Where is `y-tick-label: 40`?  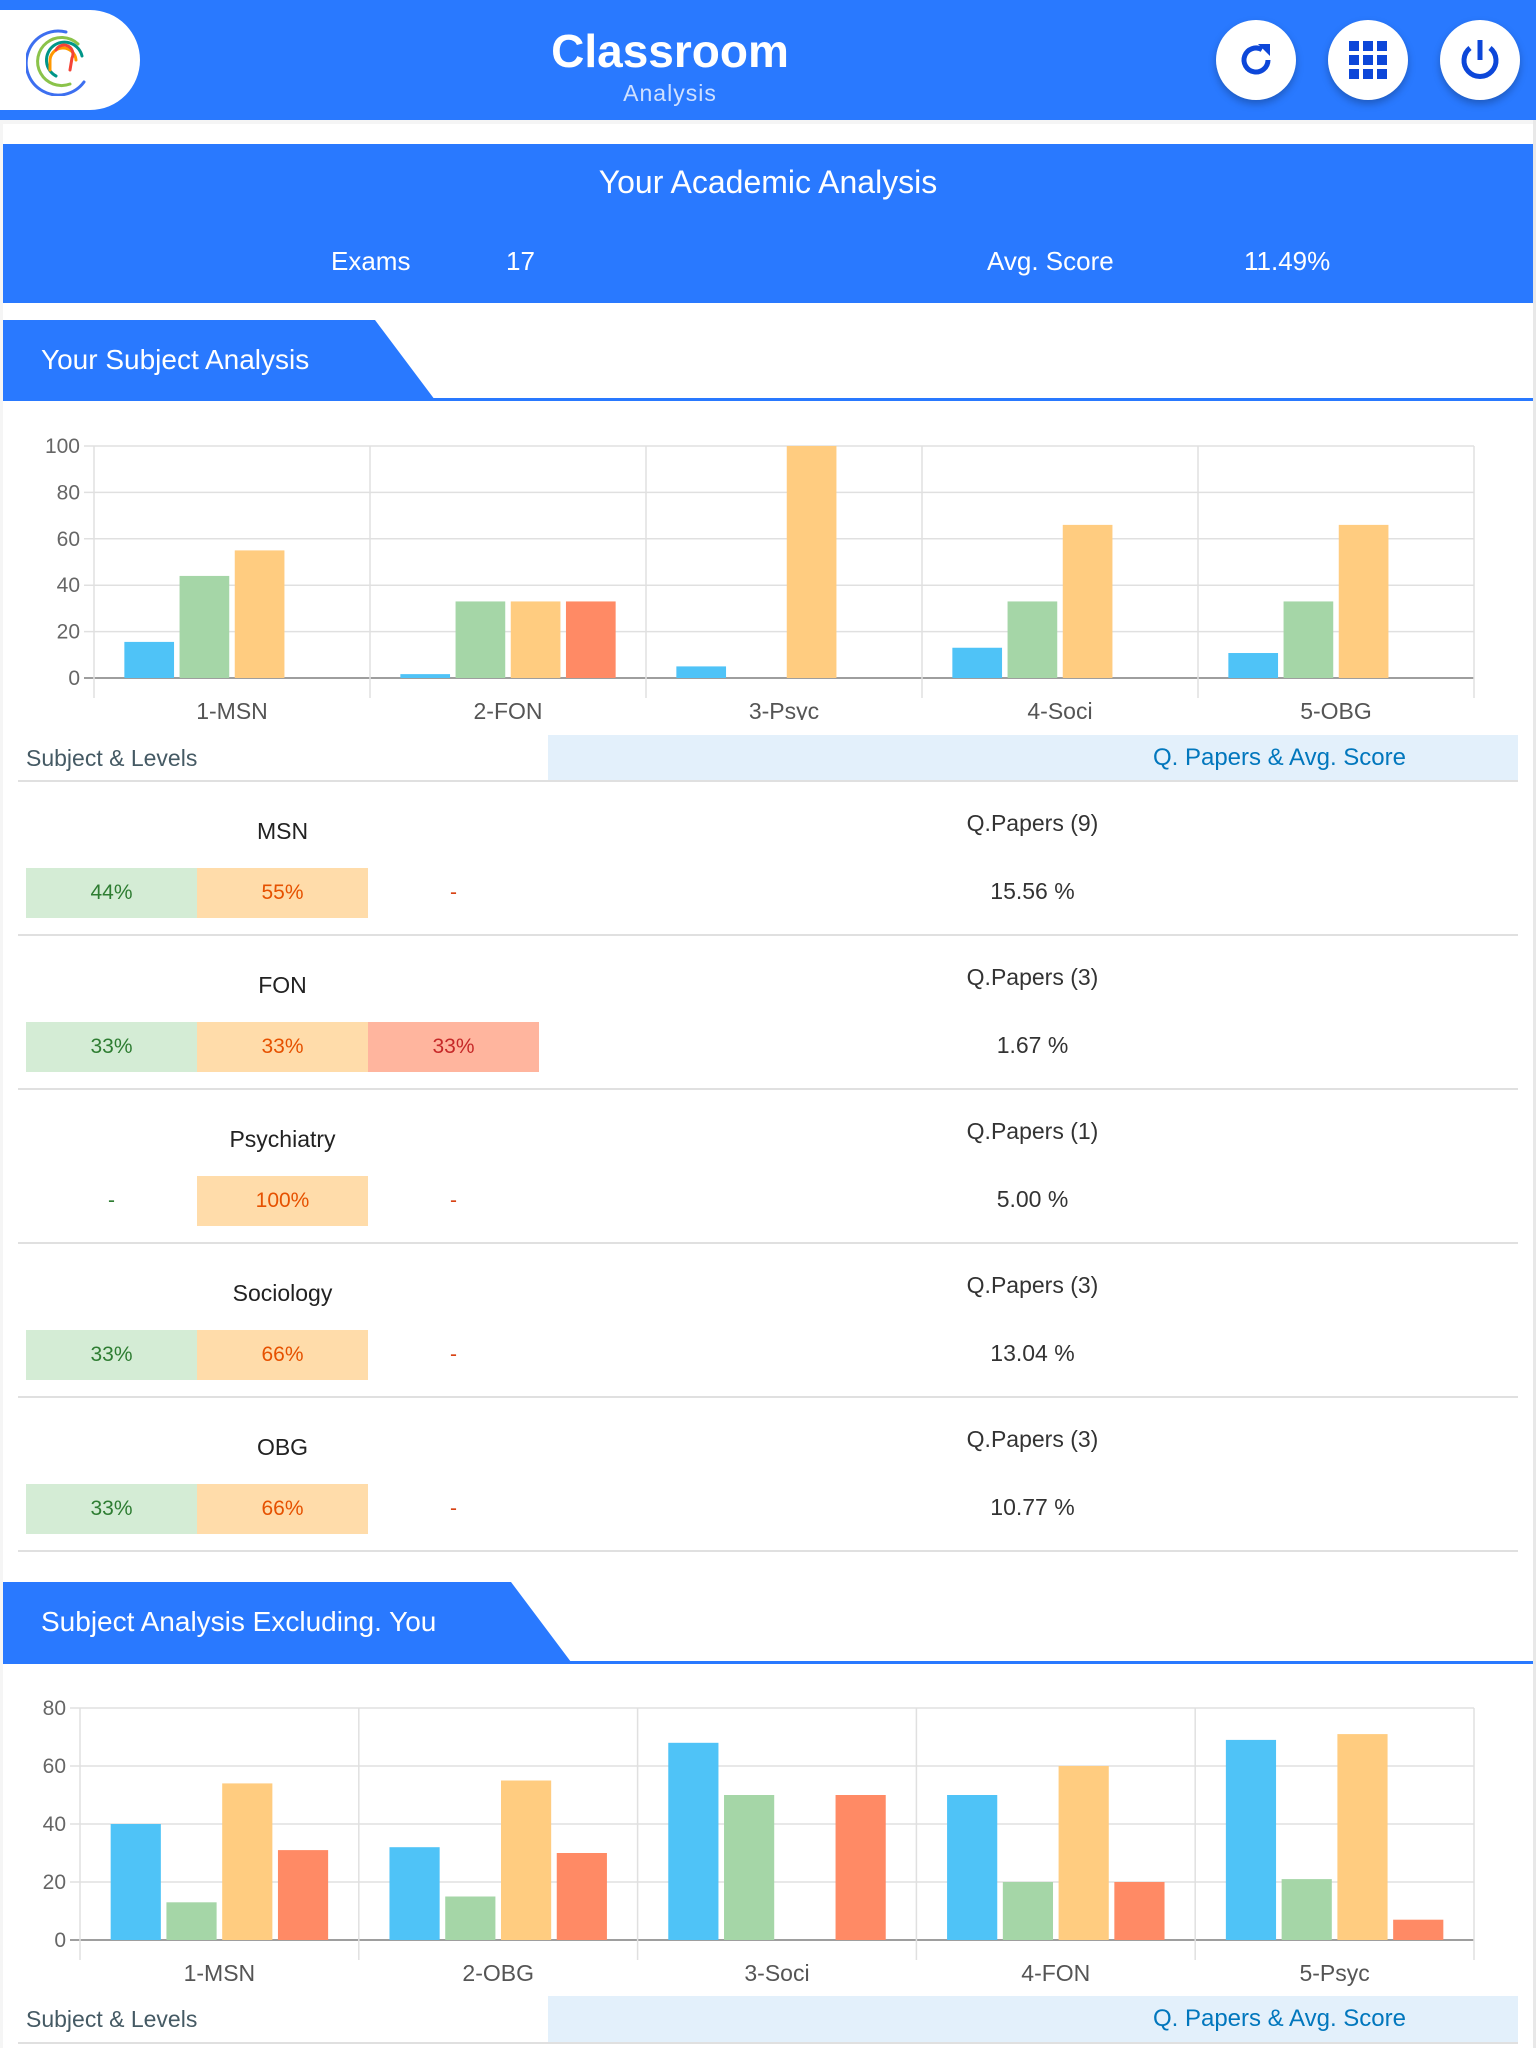
y-tick-label: 40 is located at coordinates (68, 585).